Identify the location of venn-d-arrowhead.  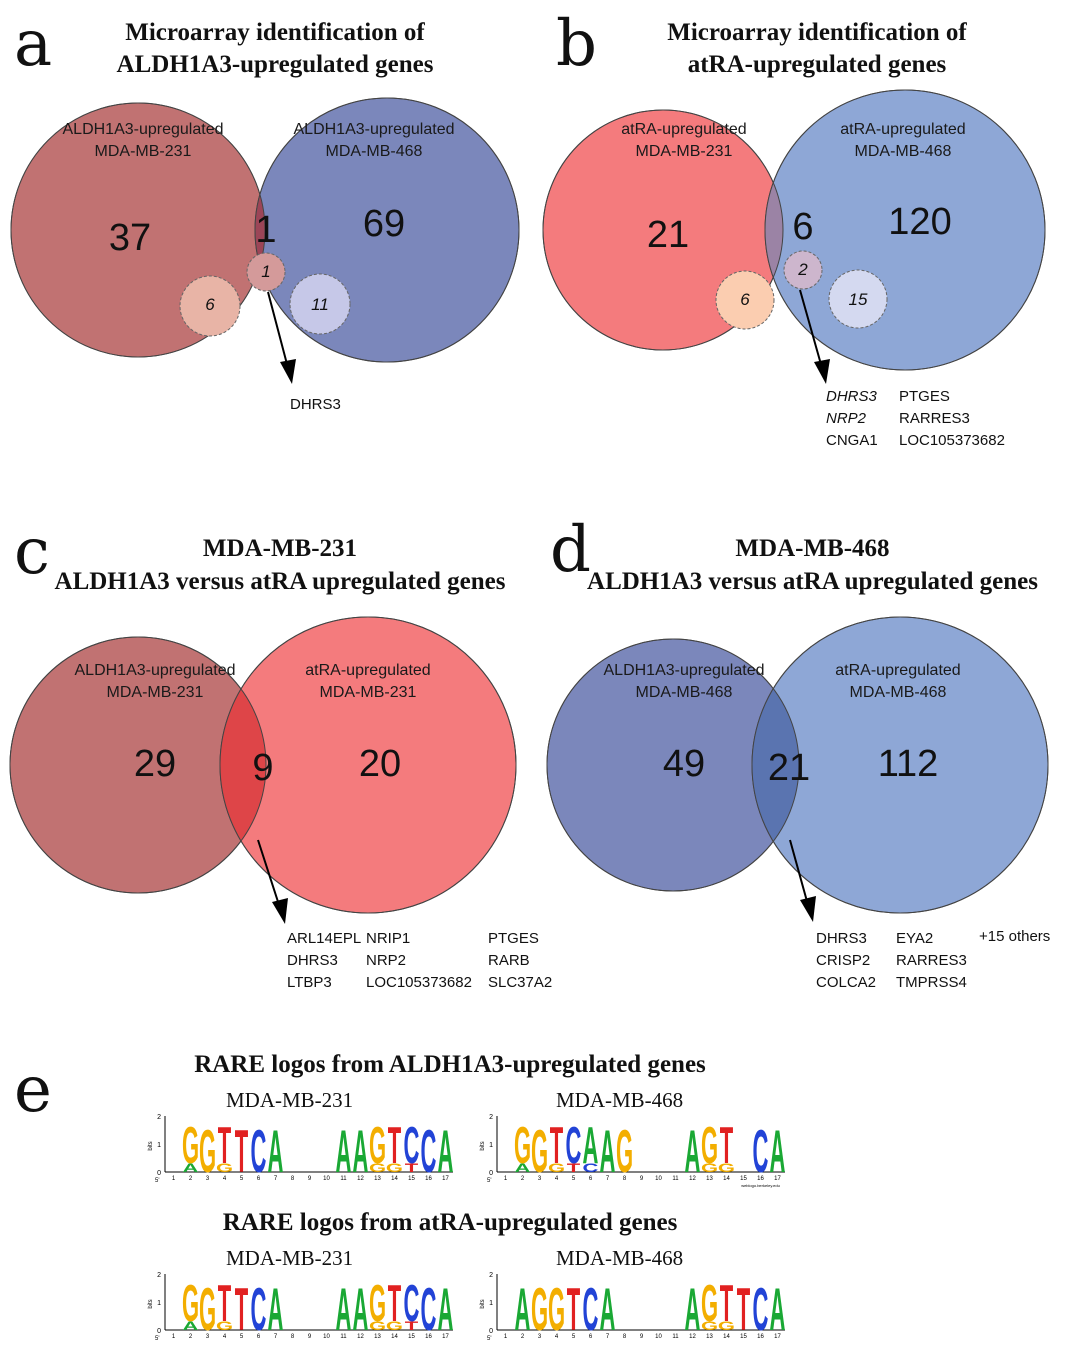
(808, 909).